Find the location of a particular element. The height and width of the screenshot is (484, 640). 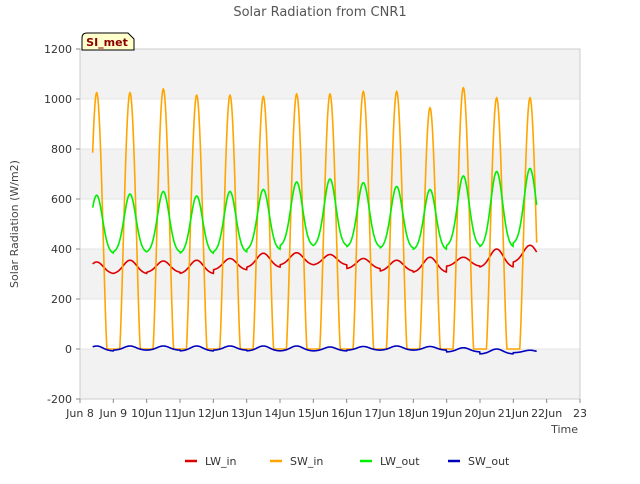

legend-label: LW_out is located at coordinates (400, 461).